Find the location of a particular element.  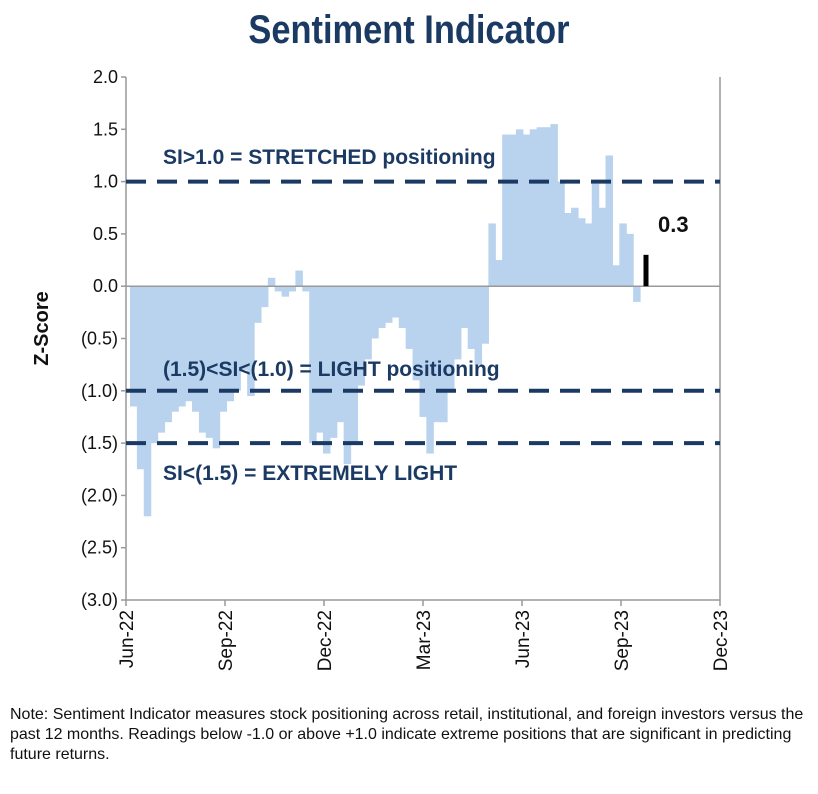

chart-title: Sentiment Indicator is located at coordinates (409, 30).